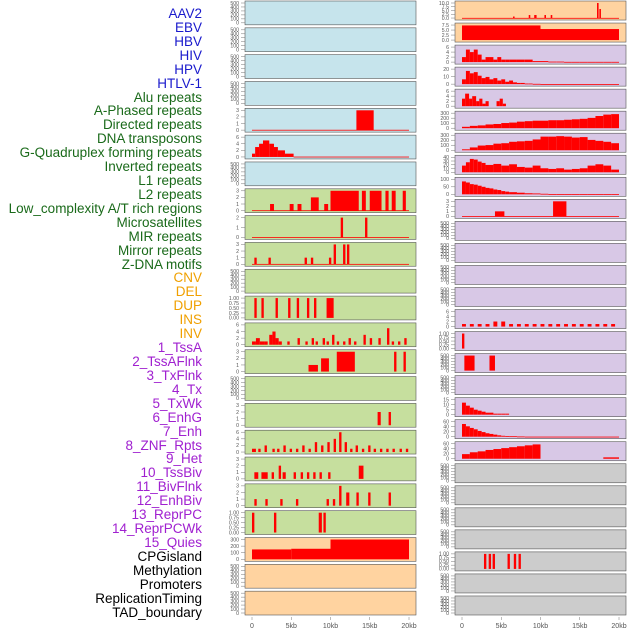 The height and width of the screenshot is (630, 630). What do you see at coordinates (105, 208) in the screenshot?
I see `row-label: Low_complexity A/T rich regions` at bounding box center [105, 208].